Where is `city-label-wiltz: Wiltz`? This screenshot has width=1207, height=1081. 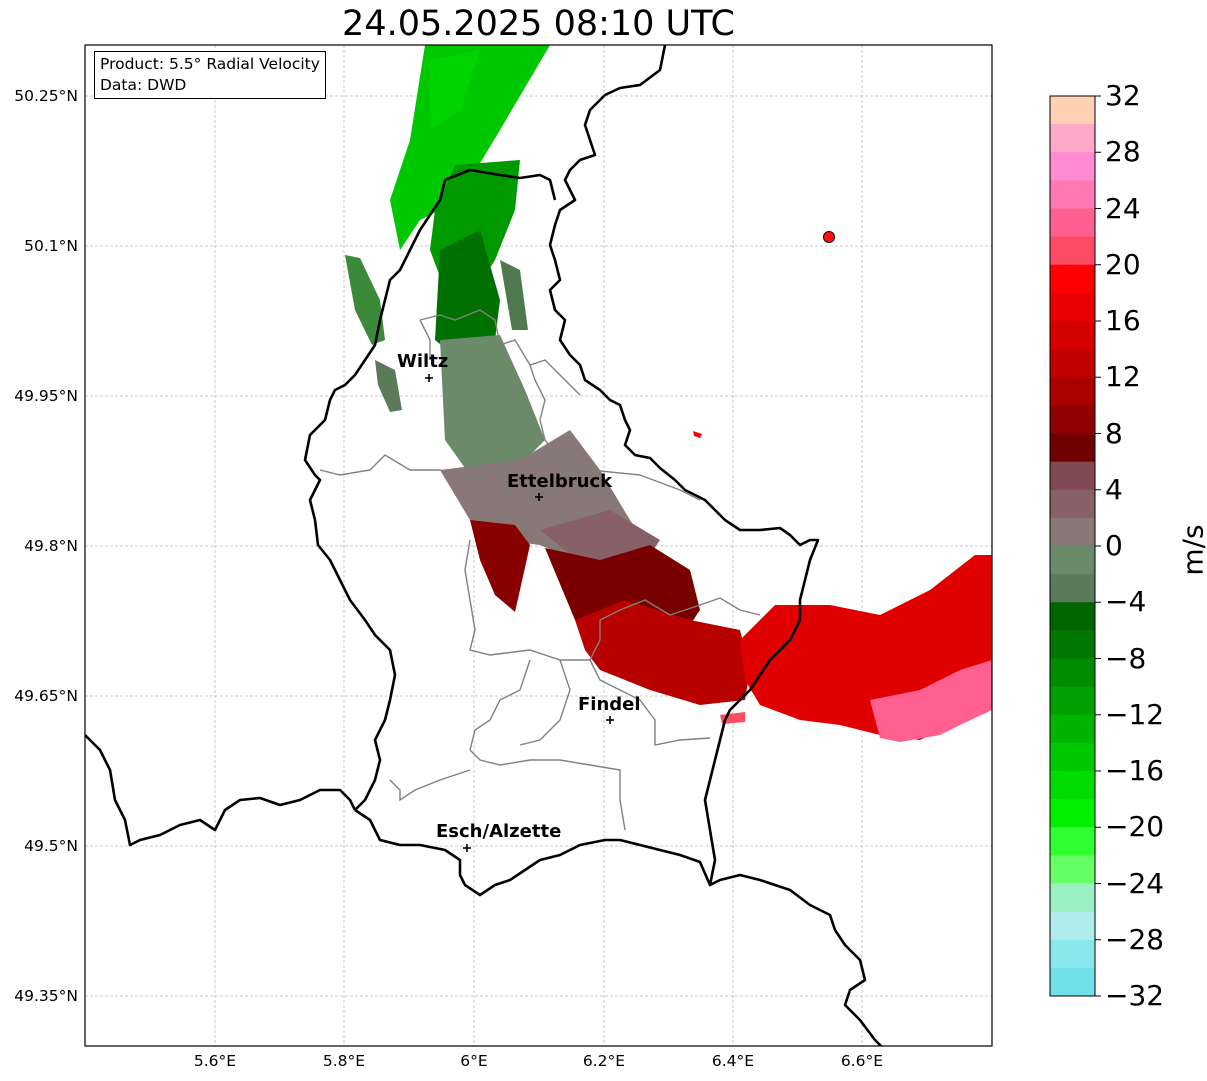
city-label-wiltz: Wiltz is located at coordinates (423, 361).